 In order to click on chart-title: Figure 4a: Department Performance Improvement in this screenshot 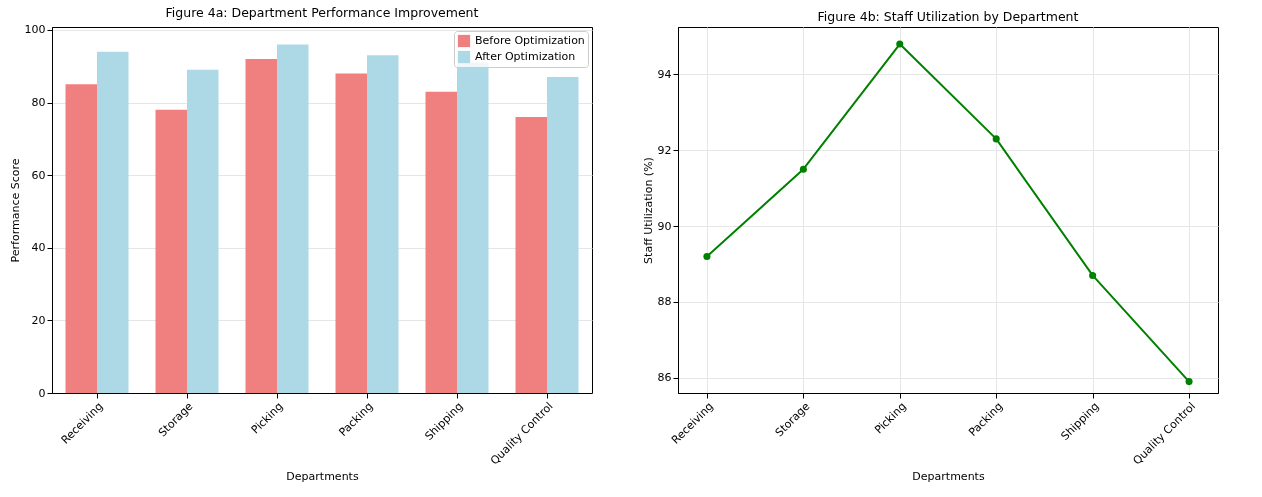, I will do `click(322, 13)`.